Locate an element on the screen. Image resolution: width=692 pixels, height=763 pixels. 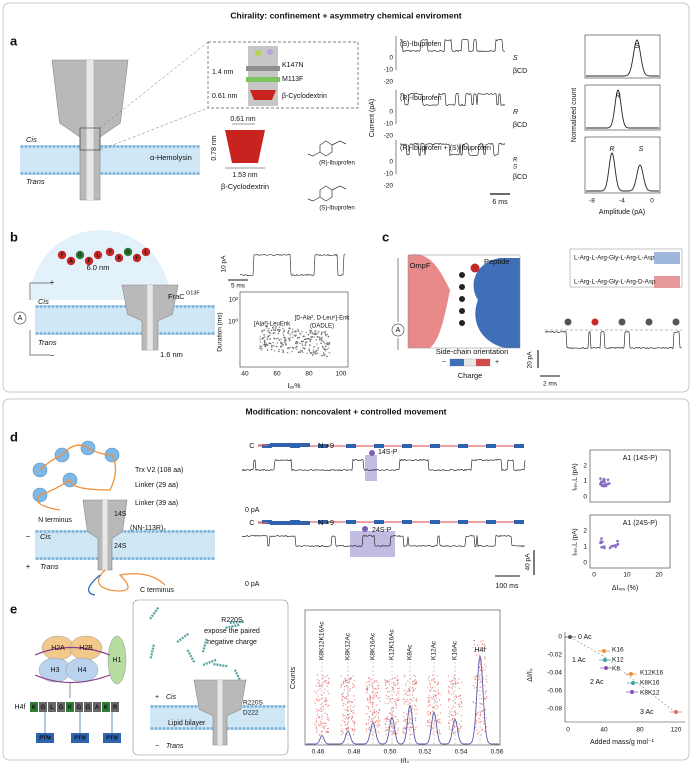
label: A is located at coordinates (20, 318).